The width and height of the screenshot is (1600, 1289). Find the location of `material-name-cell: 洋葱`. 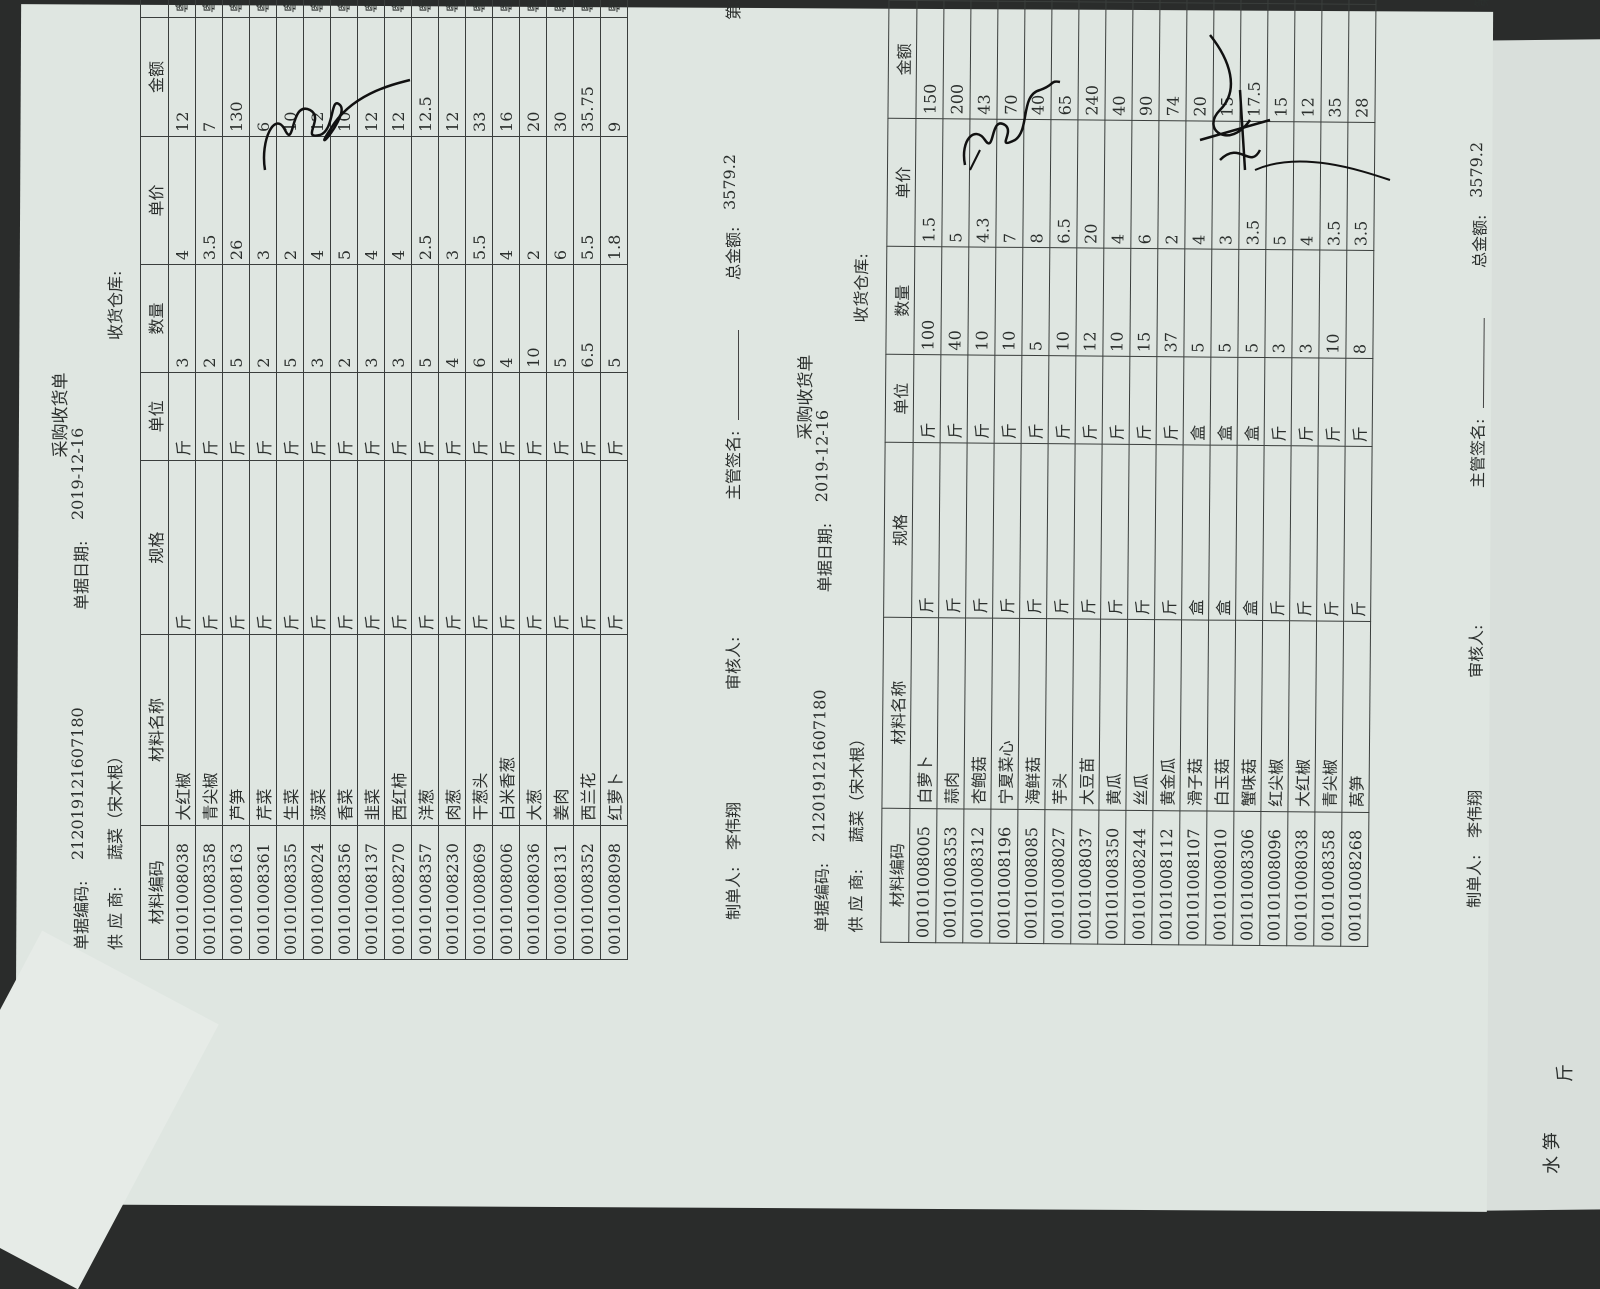

material-name-cell: 洋葱 is located at coordinates (425, 730).